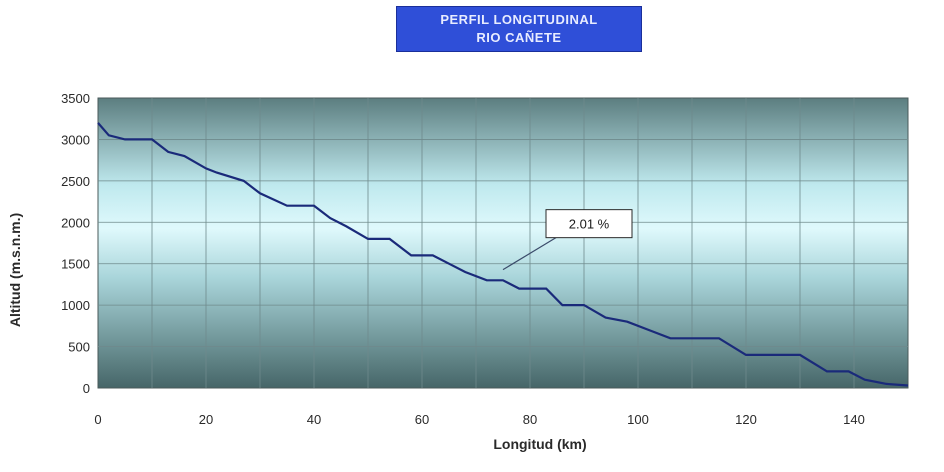  What do you see at coordinates (529, 254) in the screenshot?
I see `annotation-leader-line` at bounding box center [529, 254].